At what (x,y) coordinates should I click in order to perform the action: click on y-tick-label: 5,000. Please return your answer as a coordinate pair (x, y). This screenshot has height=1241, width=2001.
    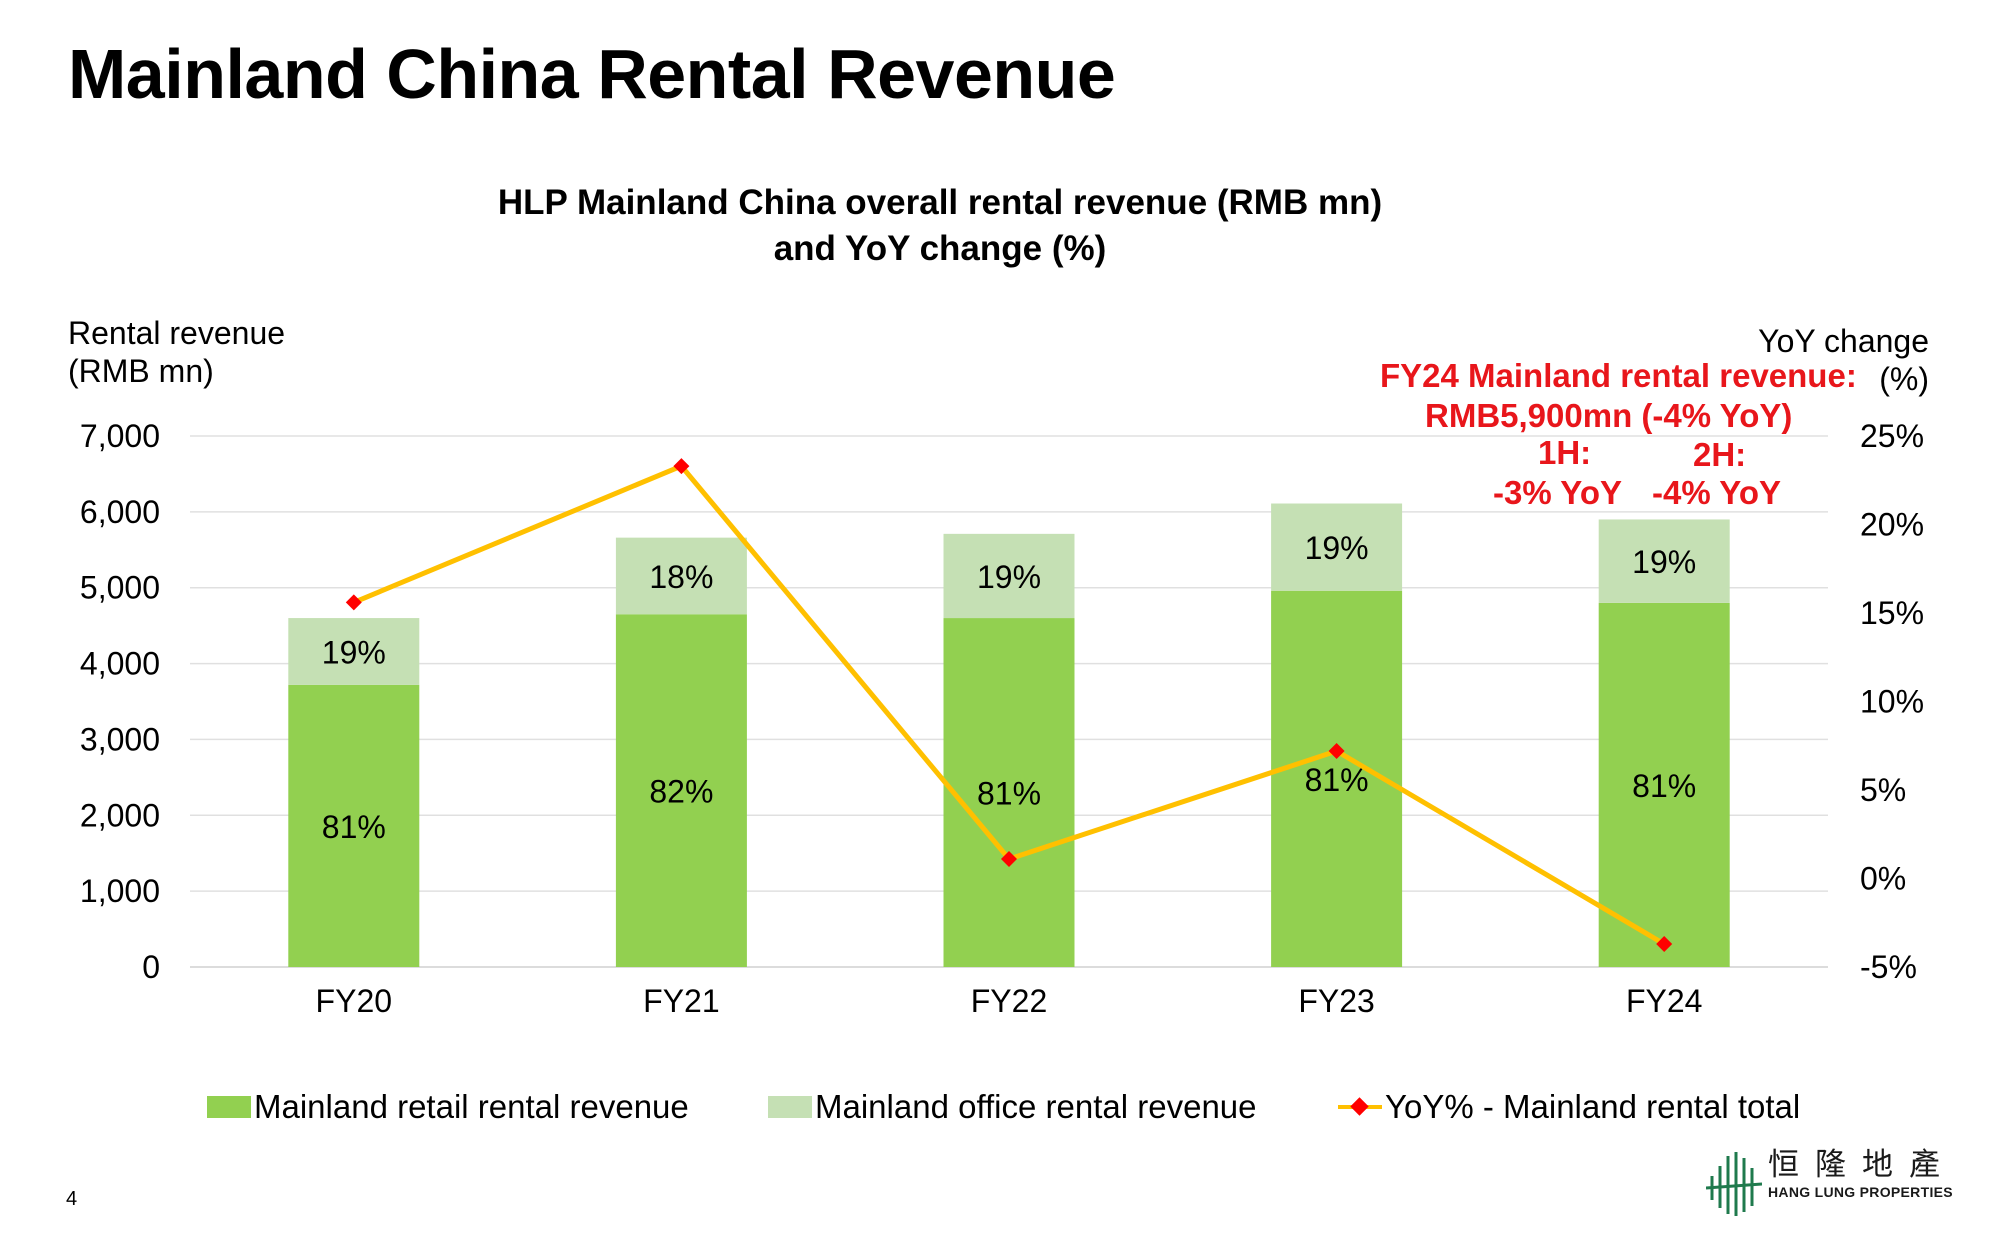
    Looking at the image, I should click on (120, 588).